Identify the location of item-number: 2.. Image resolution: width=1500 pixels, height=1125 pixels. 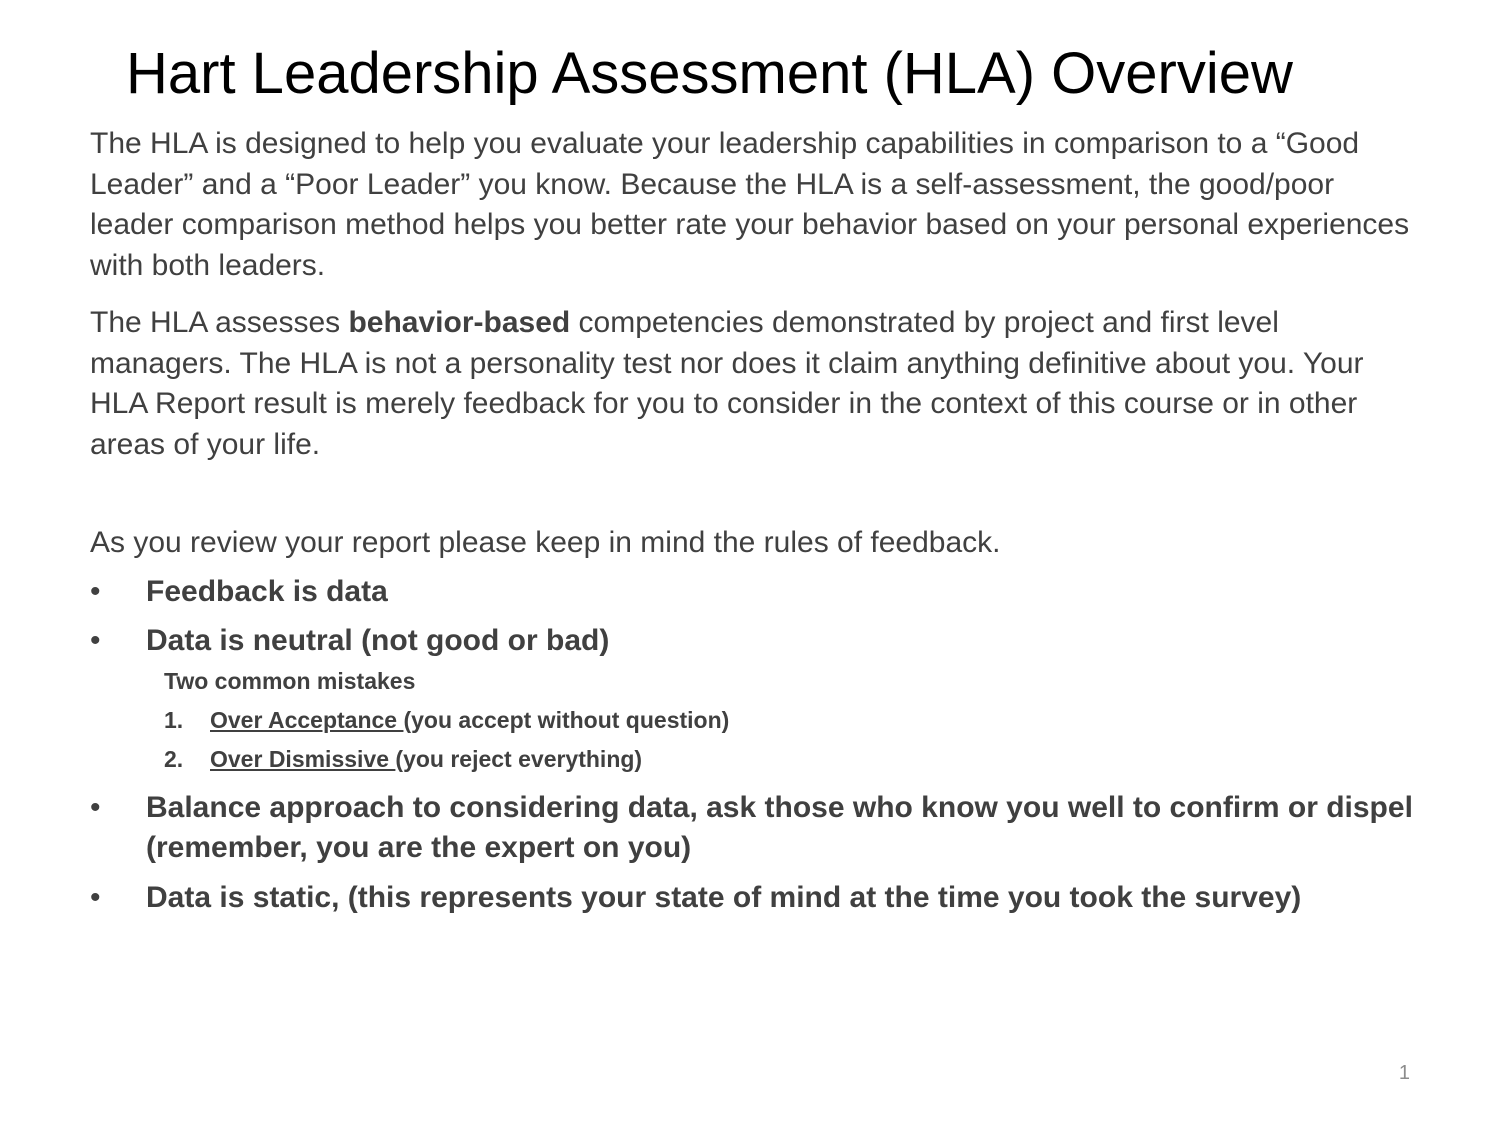
(174, 758).